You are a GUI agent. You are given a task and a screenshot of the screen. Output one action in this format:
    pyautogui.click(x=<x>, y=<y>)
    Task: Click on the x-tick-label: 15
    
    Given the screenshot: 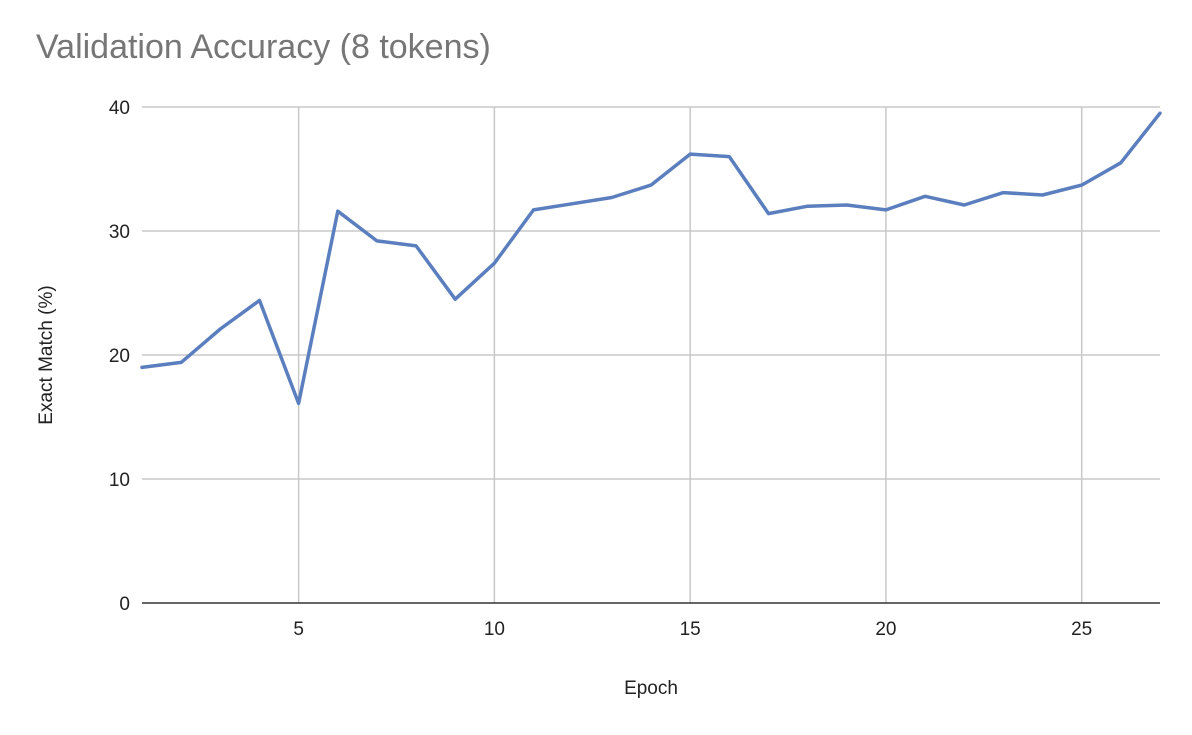 What is the action you would take?
    pyautogui.click(x=690, y=629)
    